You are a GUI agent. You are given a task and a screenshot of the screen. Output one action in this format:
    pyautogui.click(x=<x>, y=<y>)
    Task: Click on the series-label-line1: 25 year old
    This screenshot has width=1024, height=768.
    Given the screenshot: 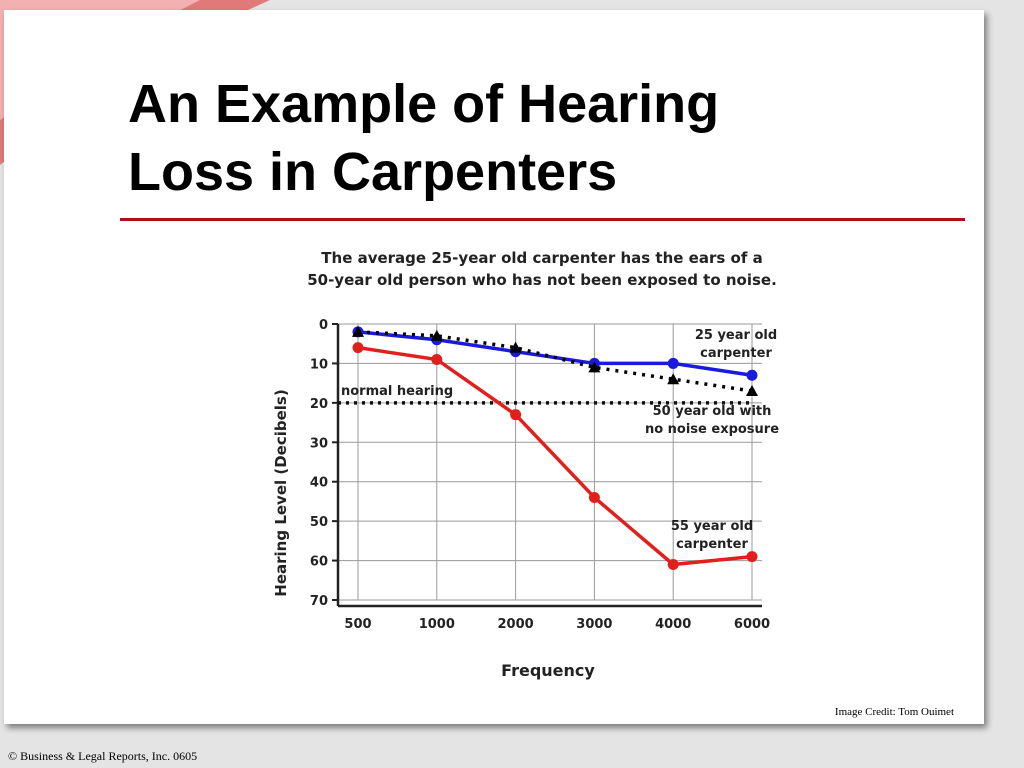 What is the action you would take?
    pyautogui.click(x=736, y=335)
    